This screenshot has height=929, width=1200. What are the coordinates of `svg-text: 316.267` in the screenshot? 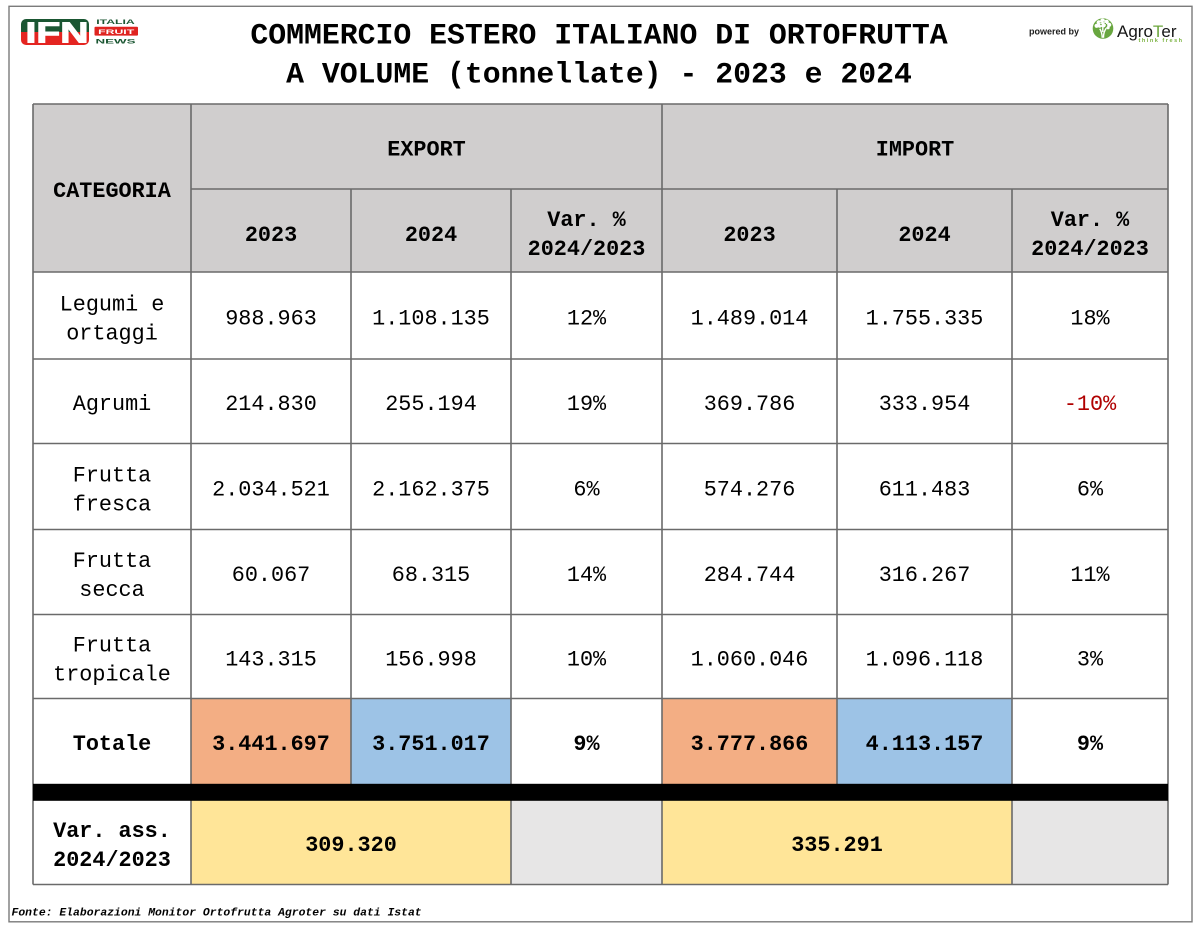 It's located at (925, 575).